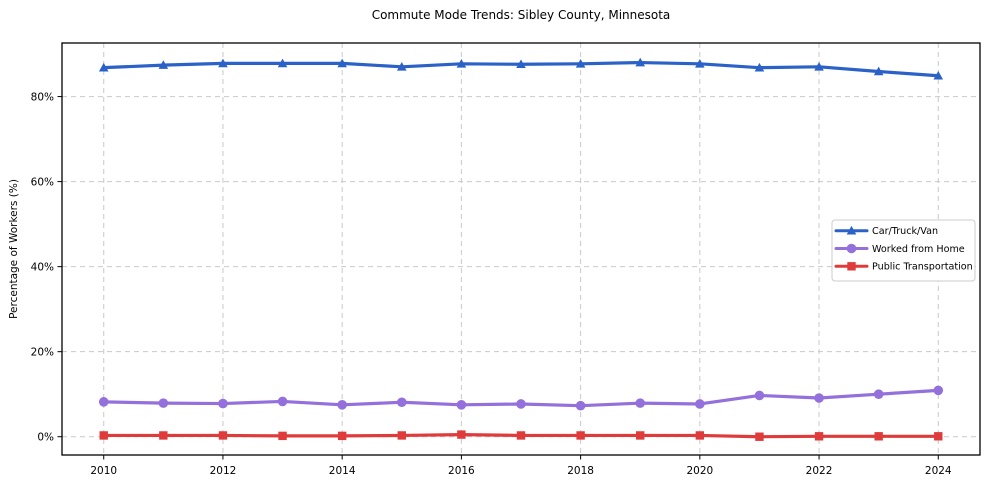 This screenshot has width=990, height=490. I want to click on legend-item-public-transportation: Public Transportation, so click(903, 267).